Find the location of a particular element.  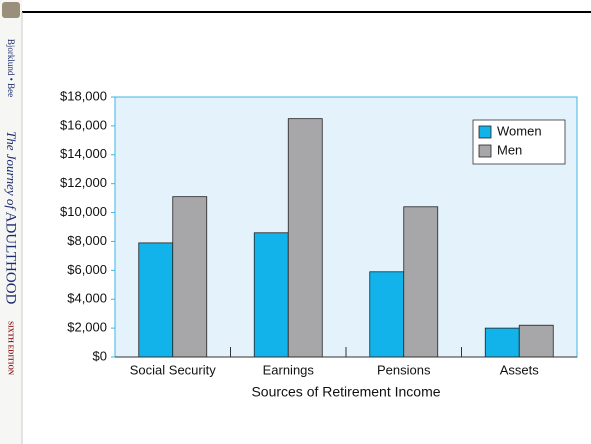

y-tick-label: $18,000 is located at coordinates (83, 95).